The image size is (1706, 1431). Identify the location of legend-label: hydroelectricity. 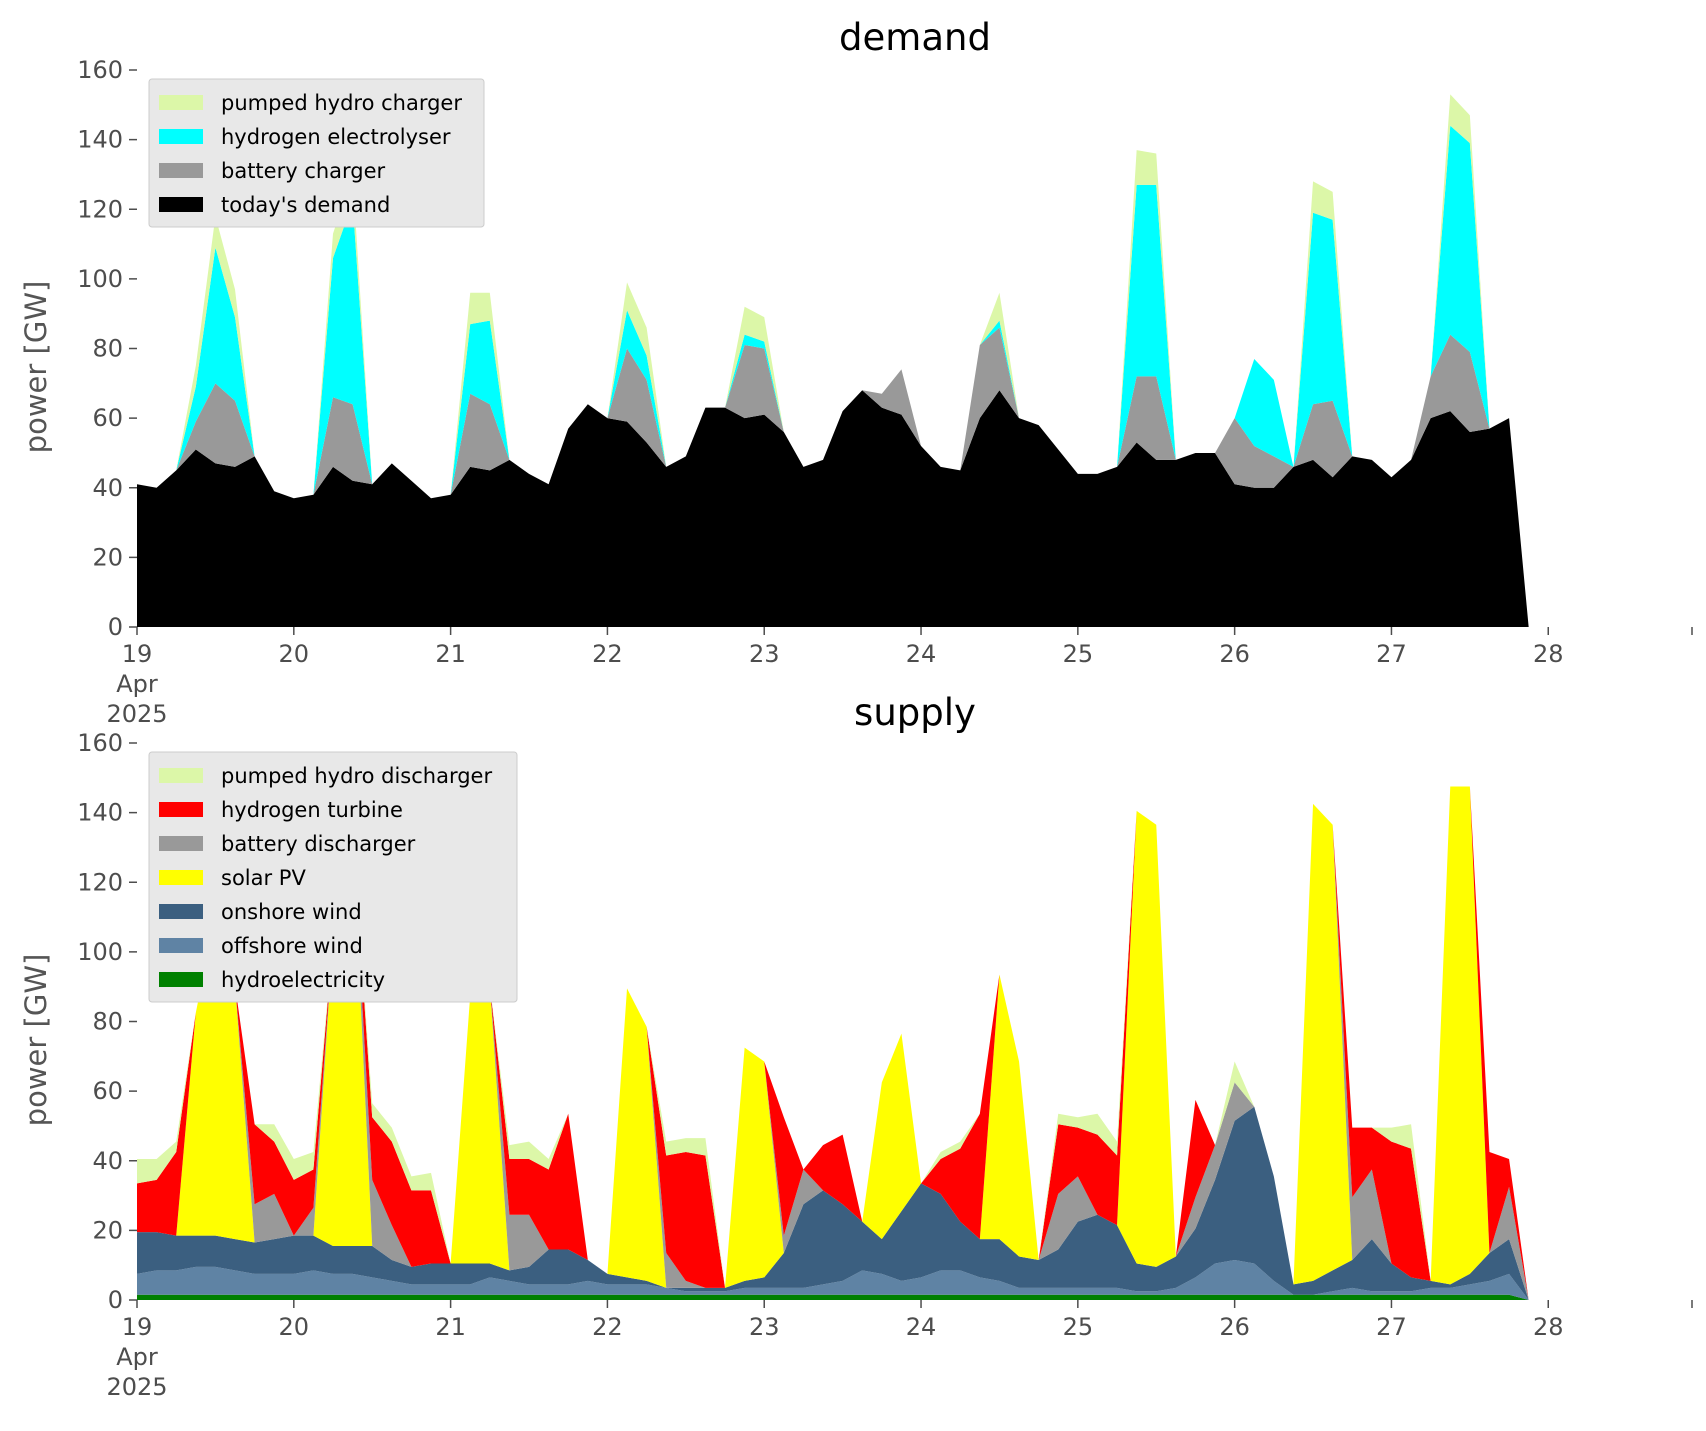
(303, 980).